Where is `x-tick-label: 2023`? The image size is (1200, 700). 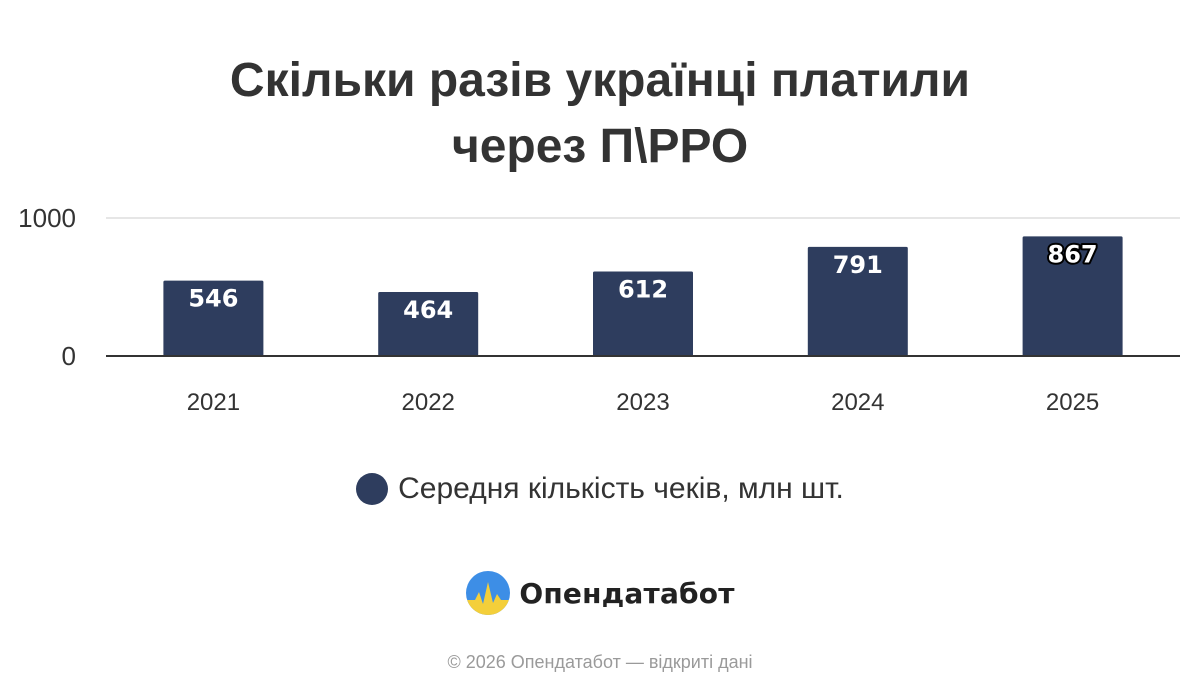 x-tick-label: 2023 is located at coordinates (642, 402).